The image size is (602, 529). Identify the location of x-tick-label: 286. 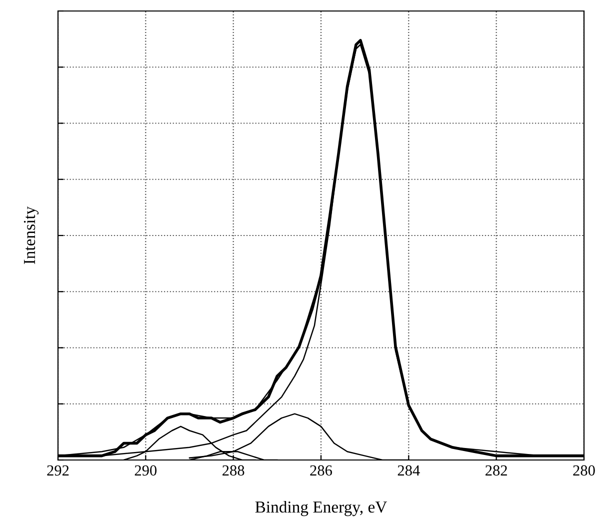
(321, 470).